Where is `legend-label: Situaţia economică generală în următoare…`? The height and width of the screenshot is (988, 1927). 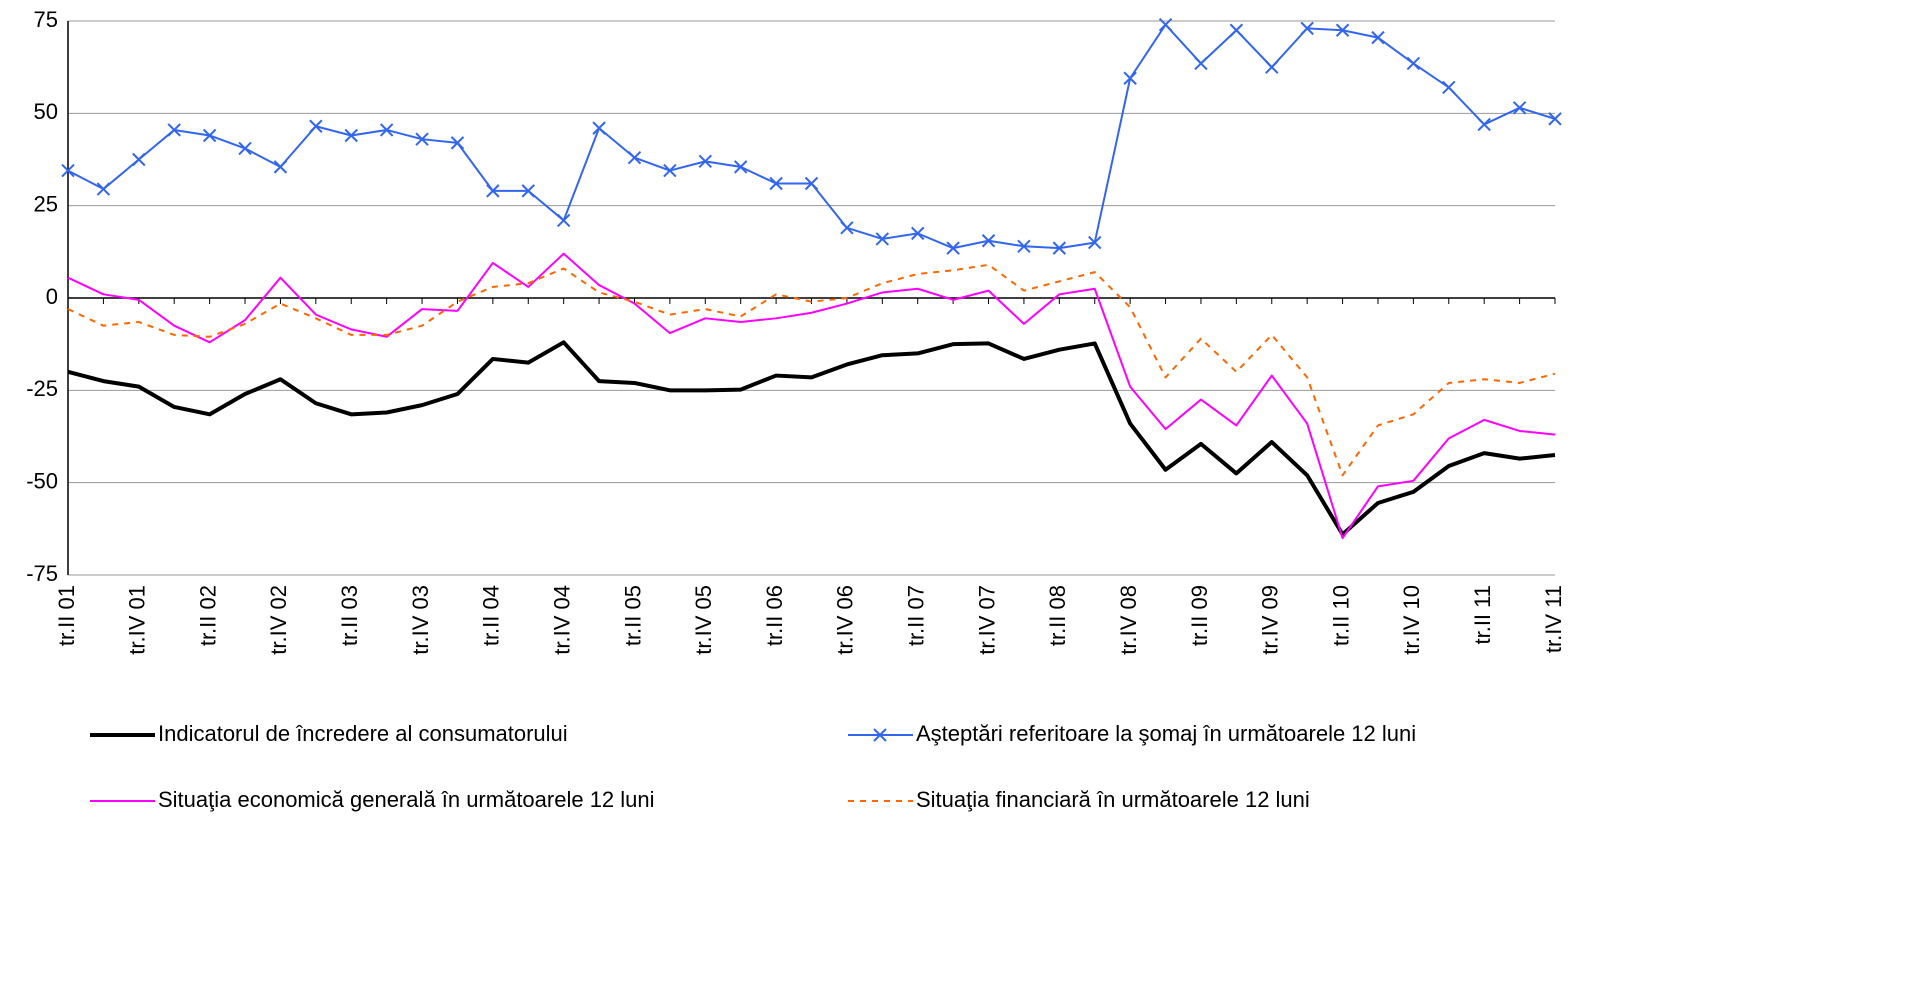
legend-label: Situaţia economică generală în următoare… is located at coordinates (406, 799).